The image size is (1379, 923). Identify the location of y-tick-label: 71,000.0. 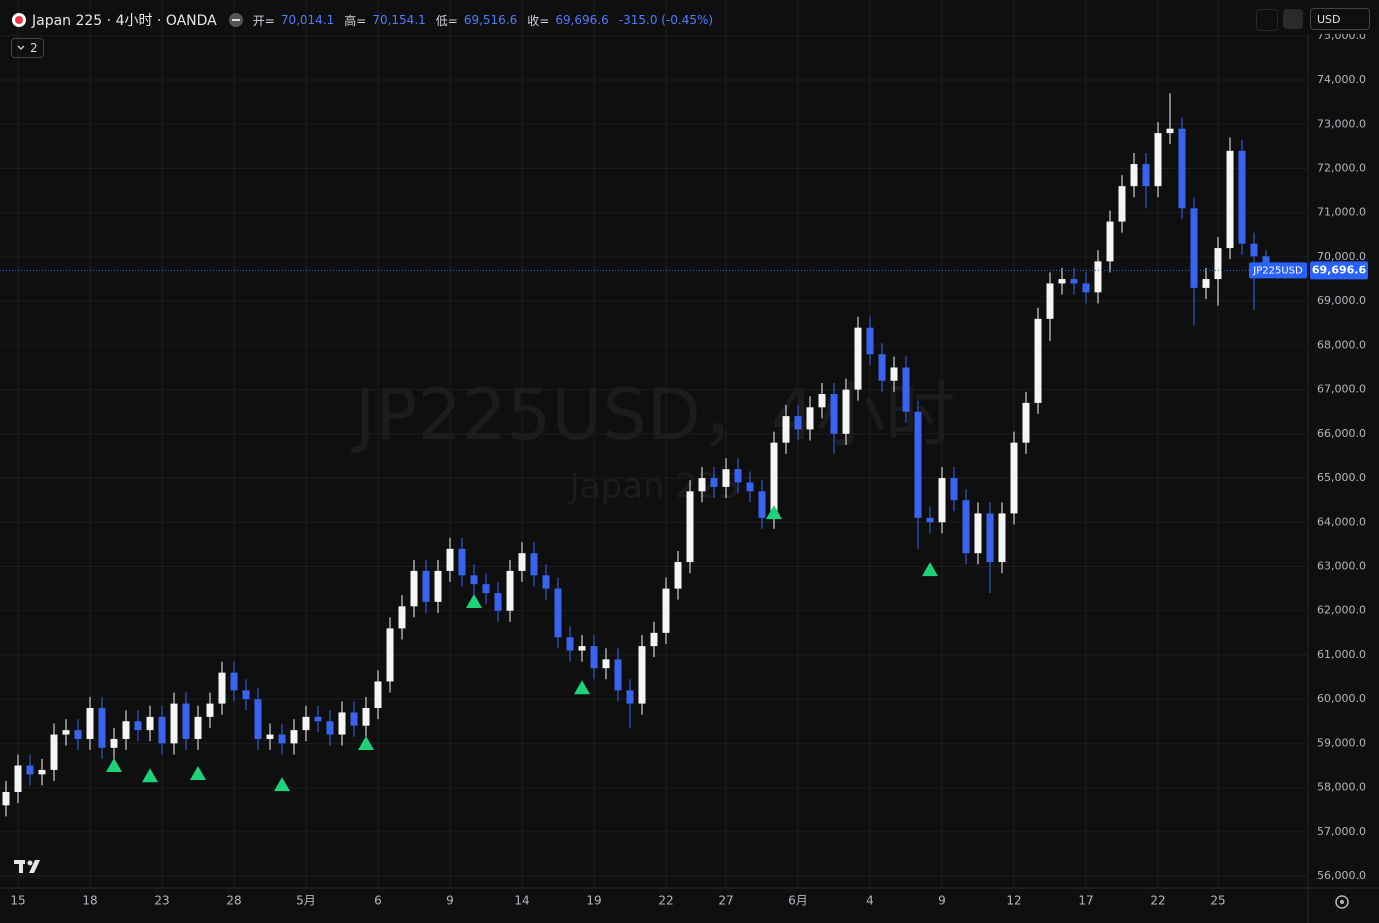
(1341, 212).